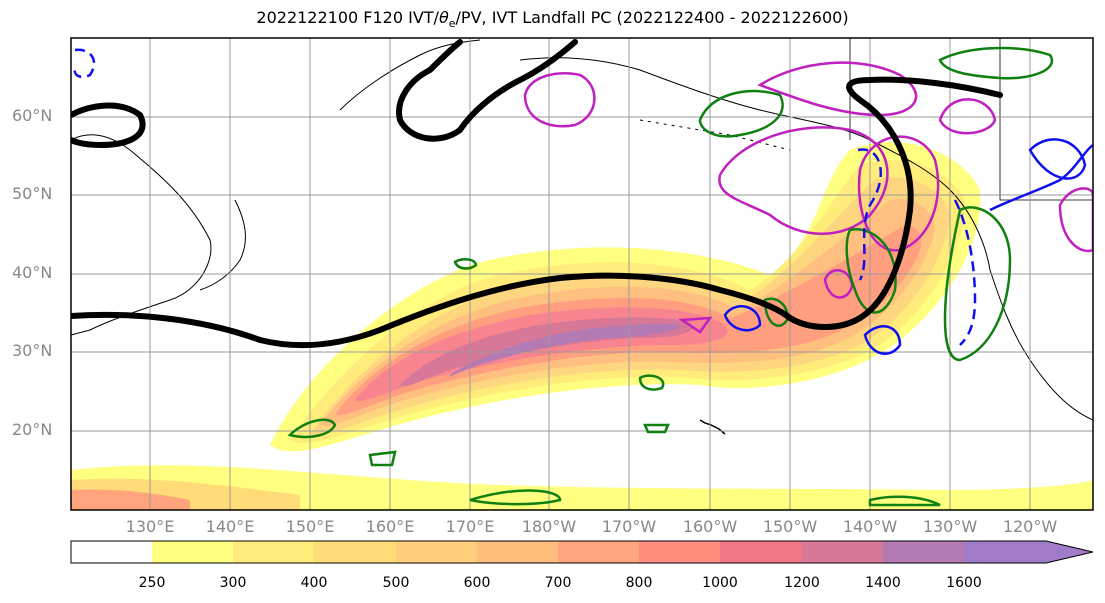  What do you see at coordinates (790, 526) in the screenshot?
I see `lon-label-150w: 150°W` at bounding box center [790, 526].